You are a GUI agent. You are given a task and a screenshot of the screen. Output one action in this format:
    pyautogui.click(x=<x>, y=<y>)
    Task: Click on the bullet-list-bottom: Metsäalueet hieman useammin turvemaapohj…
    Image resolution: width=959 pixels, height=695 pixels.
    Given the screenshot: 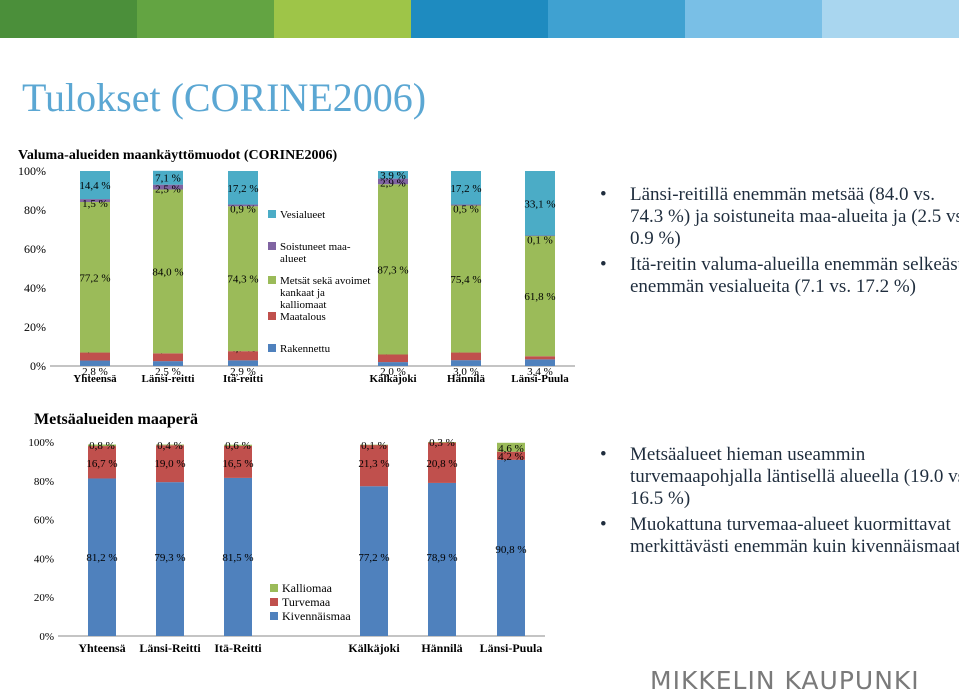 What is the action you would take?
    pyautogui.click(x=777, y=503)
    